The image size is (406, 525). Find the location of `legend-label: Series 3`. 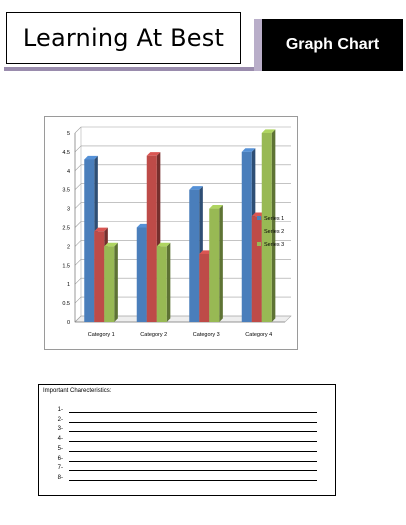

legend-label: Series 3 is located at coordinates (274, 245).